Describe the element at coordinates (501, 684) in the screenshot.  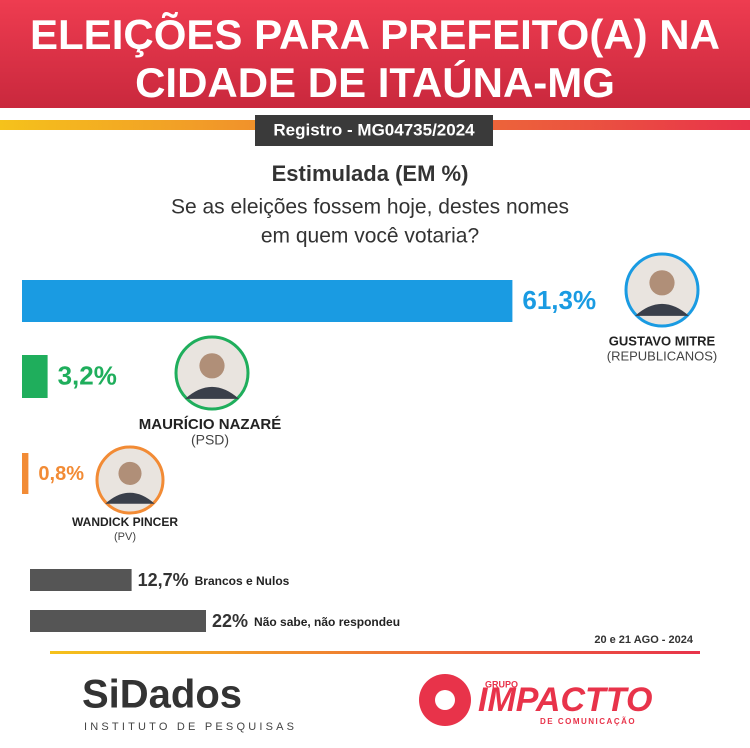
I see `logo-right-top: GRUPO` at that location.